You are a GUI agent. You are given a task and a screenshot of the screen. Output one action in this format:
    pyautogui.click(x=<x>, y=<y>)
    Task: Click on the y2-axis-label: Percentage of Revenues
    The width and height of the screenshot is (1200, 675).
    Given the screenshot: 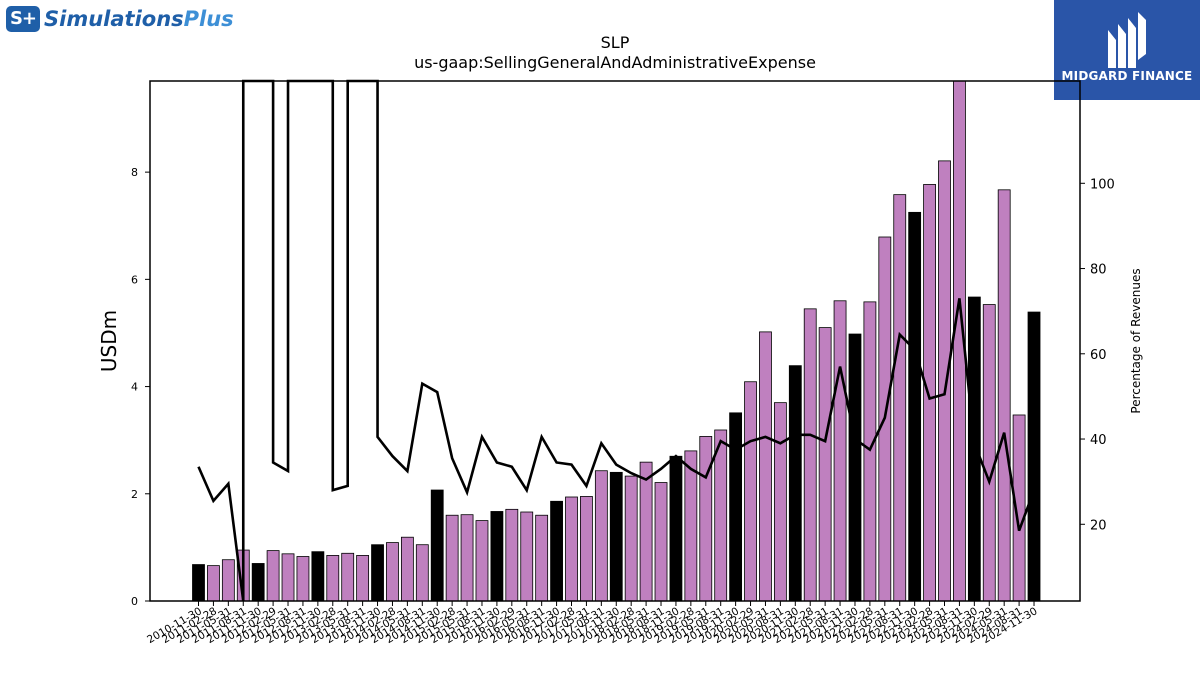 What is the action you would take?
    pyautogui.click(x=1136, y=340)
    